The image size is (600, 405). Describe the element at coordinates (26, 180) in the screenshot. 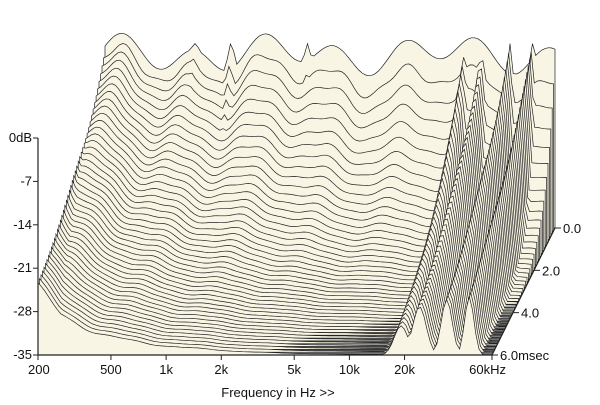

I see `y-tick-label: -7` at that location.